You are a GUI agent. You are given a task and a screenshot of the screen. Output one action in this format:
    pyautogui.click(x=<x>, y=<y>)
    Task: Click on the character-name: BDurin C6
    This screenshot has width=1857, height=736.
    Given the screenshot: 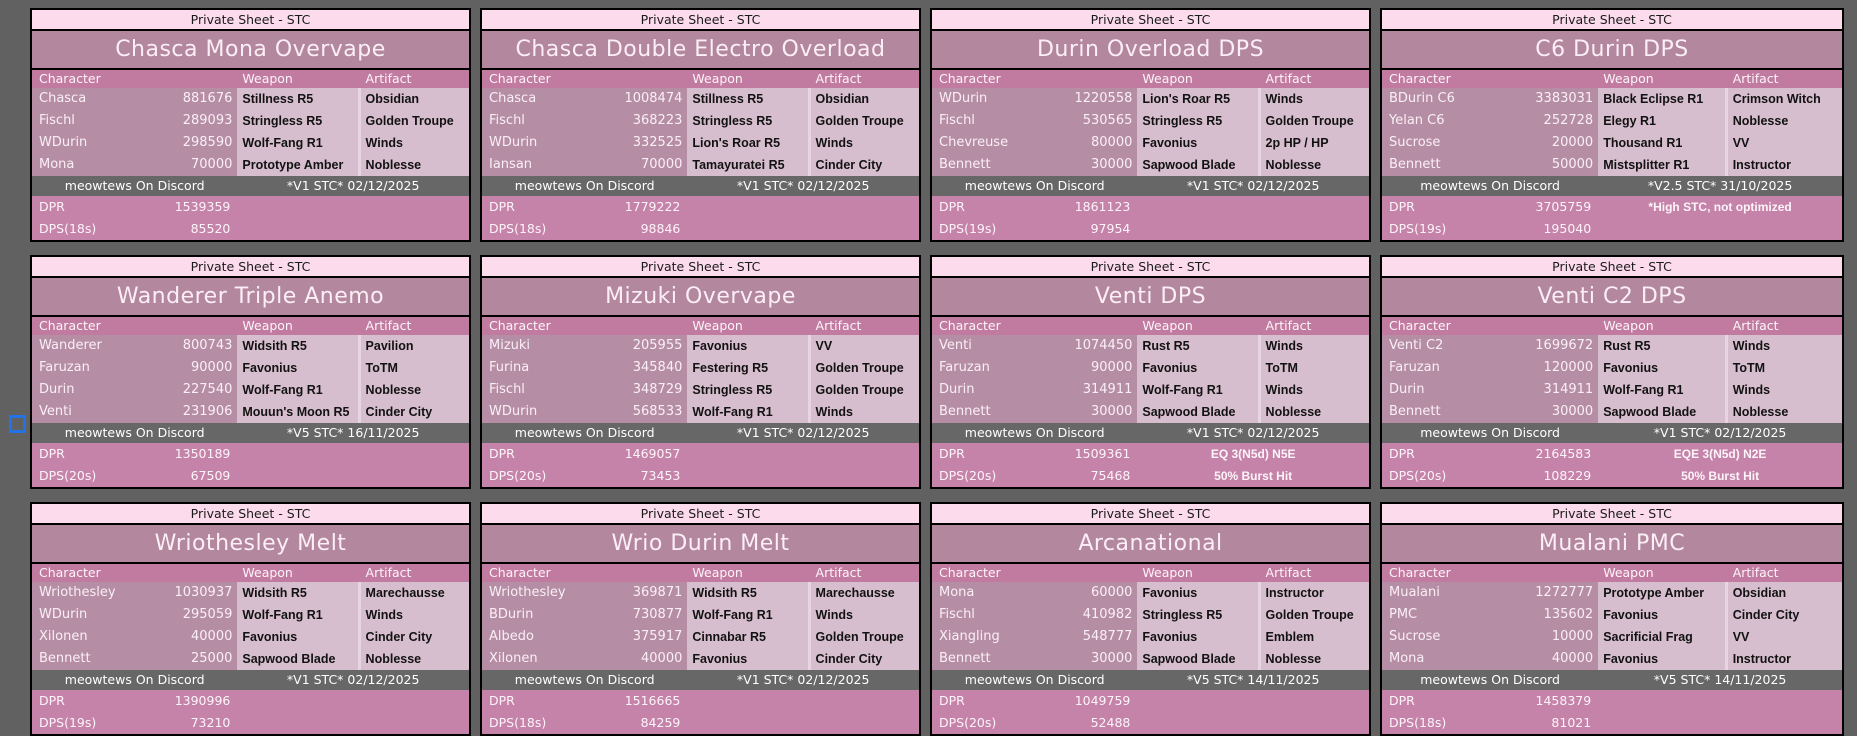 What is the action you would take?
    pyautogui.click(x=1422, y=98)
    